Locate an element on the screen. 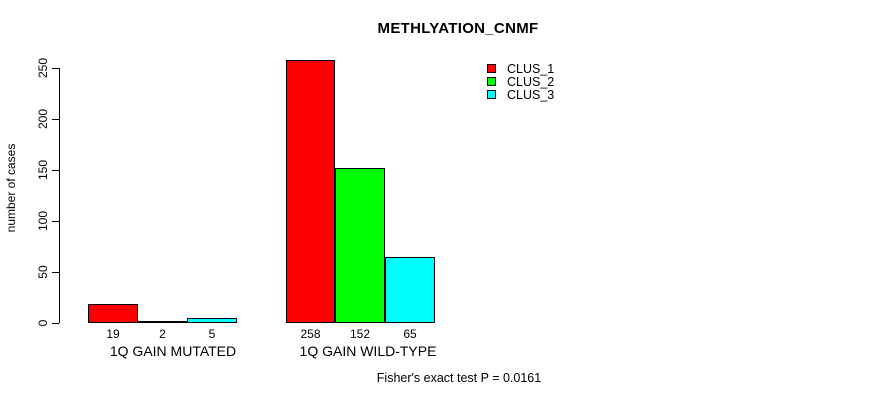 This screenshot has height=400, width=890. bar-clus_3-group2 is located at coordinates (410, 290).